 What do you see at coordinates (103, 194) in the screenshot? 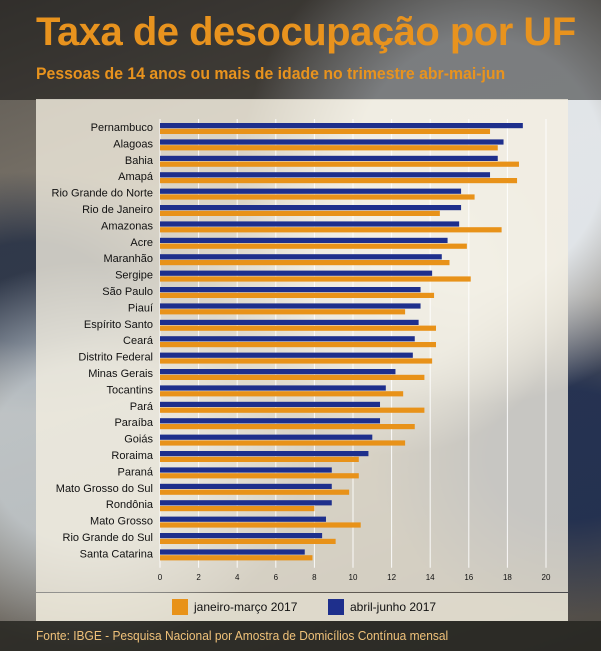
I see `category-label: Rio Grande do Norte` at bounding box center [103, 194].